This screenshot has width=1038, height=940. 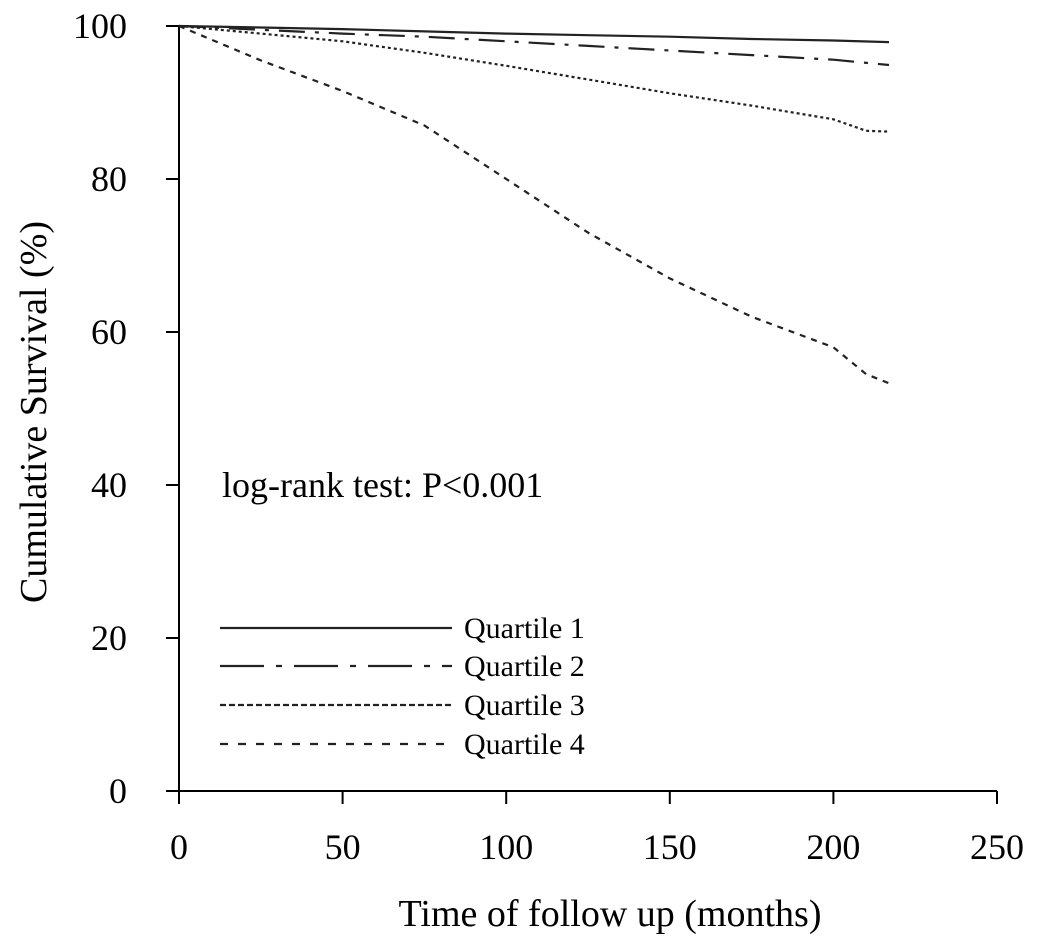 What do you see at coordinates (118, 791) in the screenshot?
I see `y-tick-label: 0` at bounding box center [118, 791].